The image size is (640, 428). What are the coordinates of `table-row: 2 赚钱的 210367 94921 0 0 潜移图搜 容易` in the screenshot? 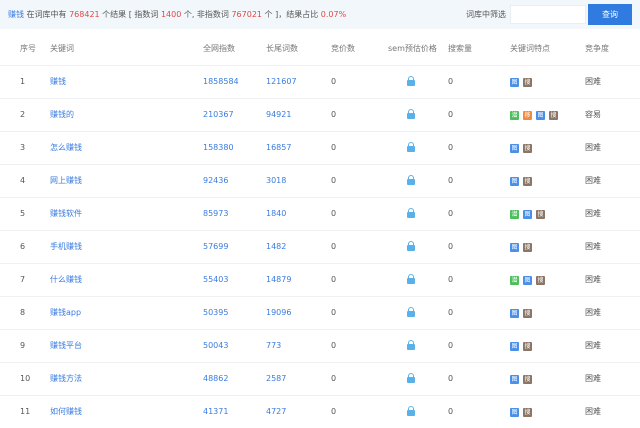 It's located at (320, 114).